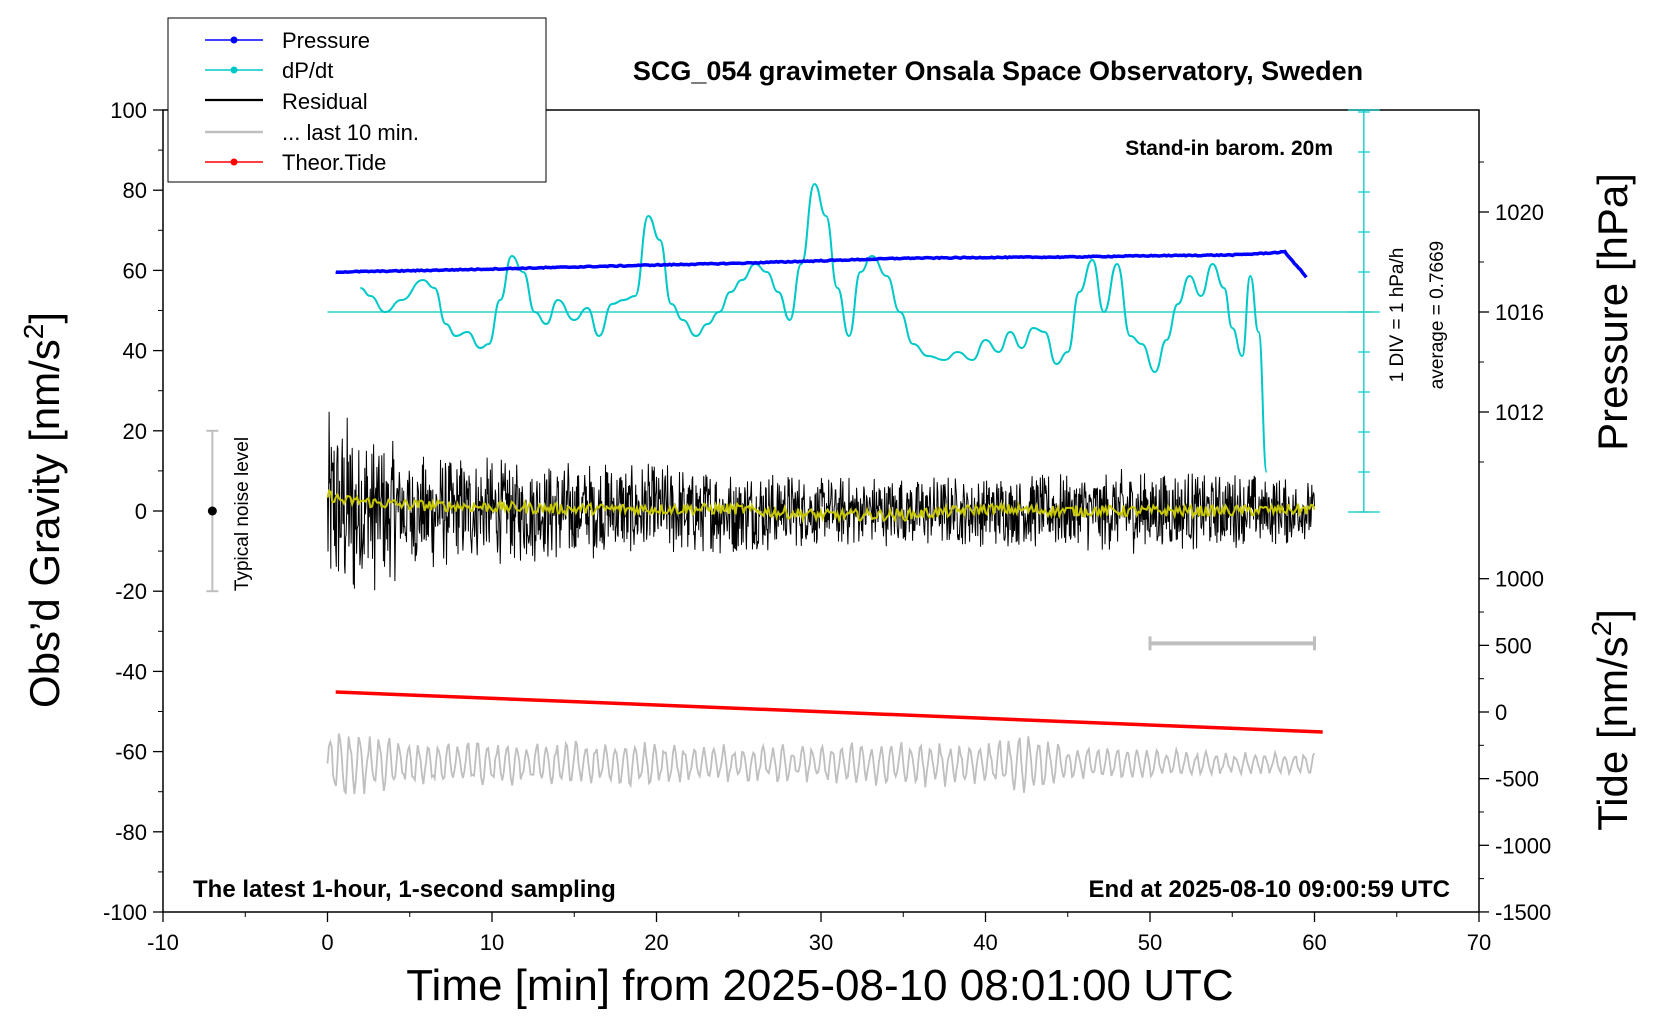  I want to click on tide-tick-label: -1000, so click(1523, 845).